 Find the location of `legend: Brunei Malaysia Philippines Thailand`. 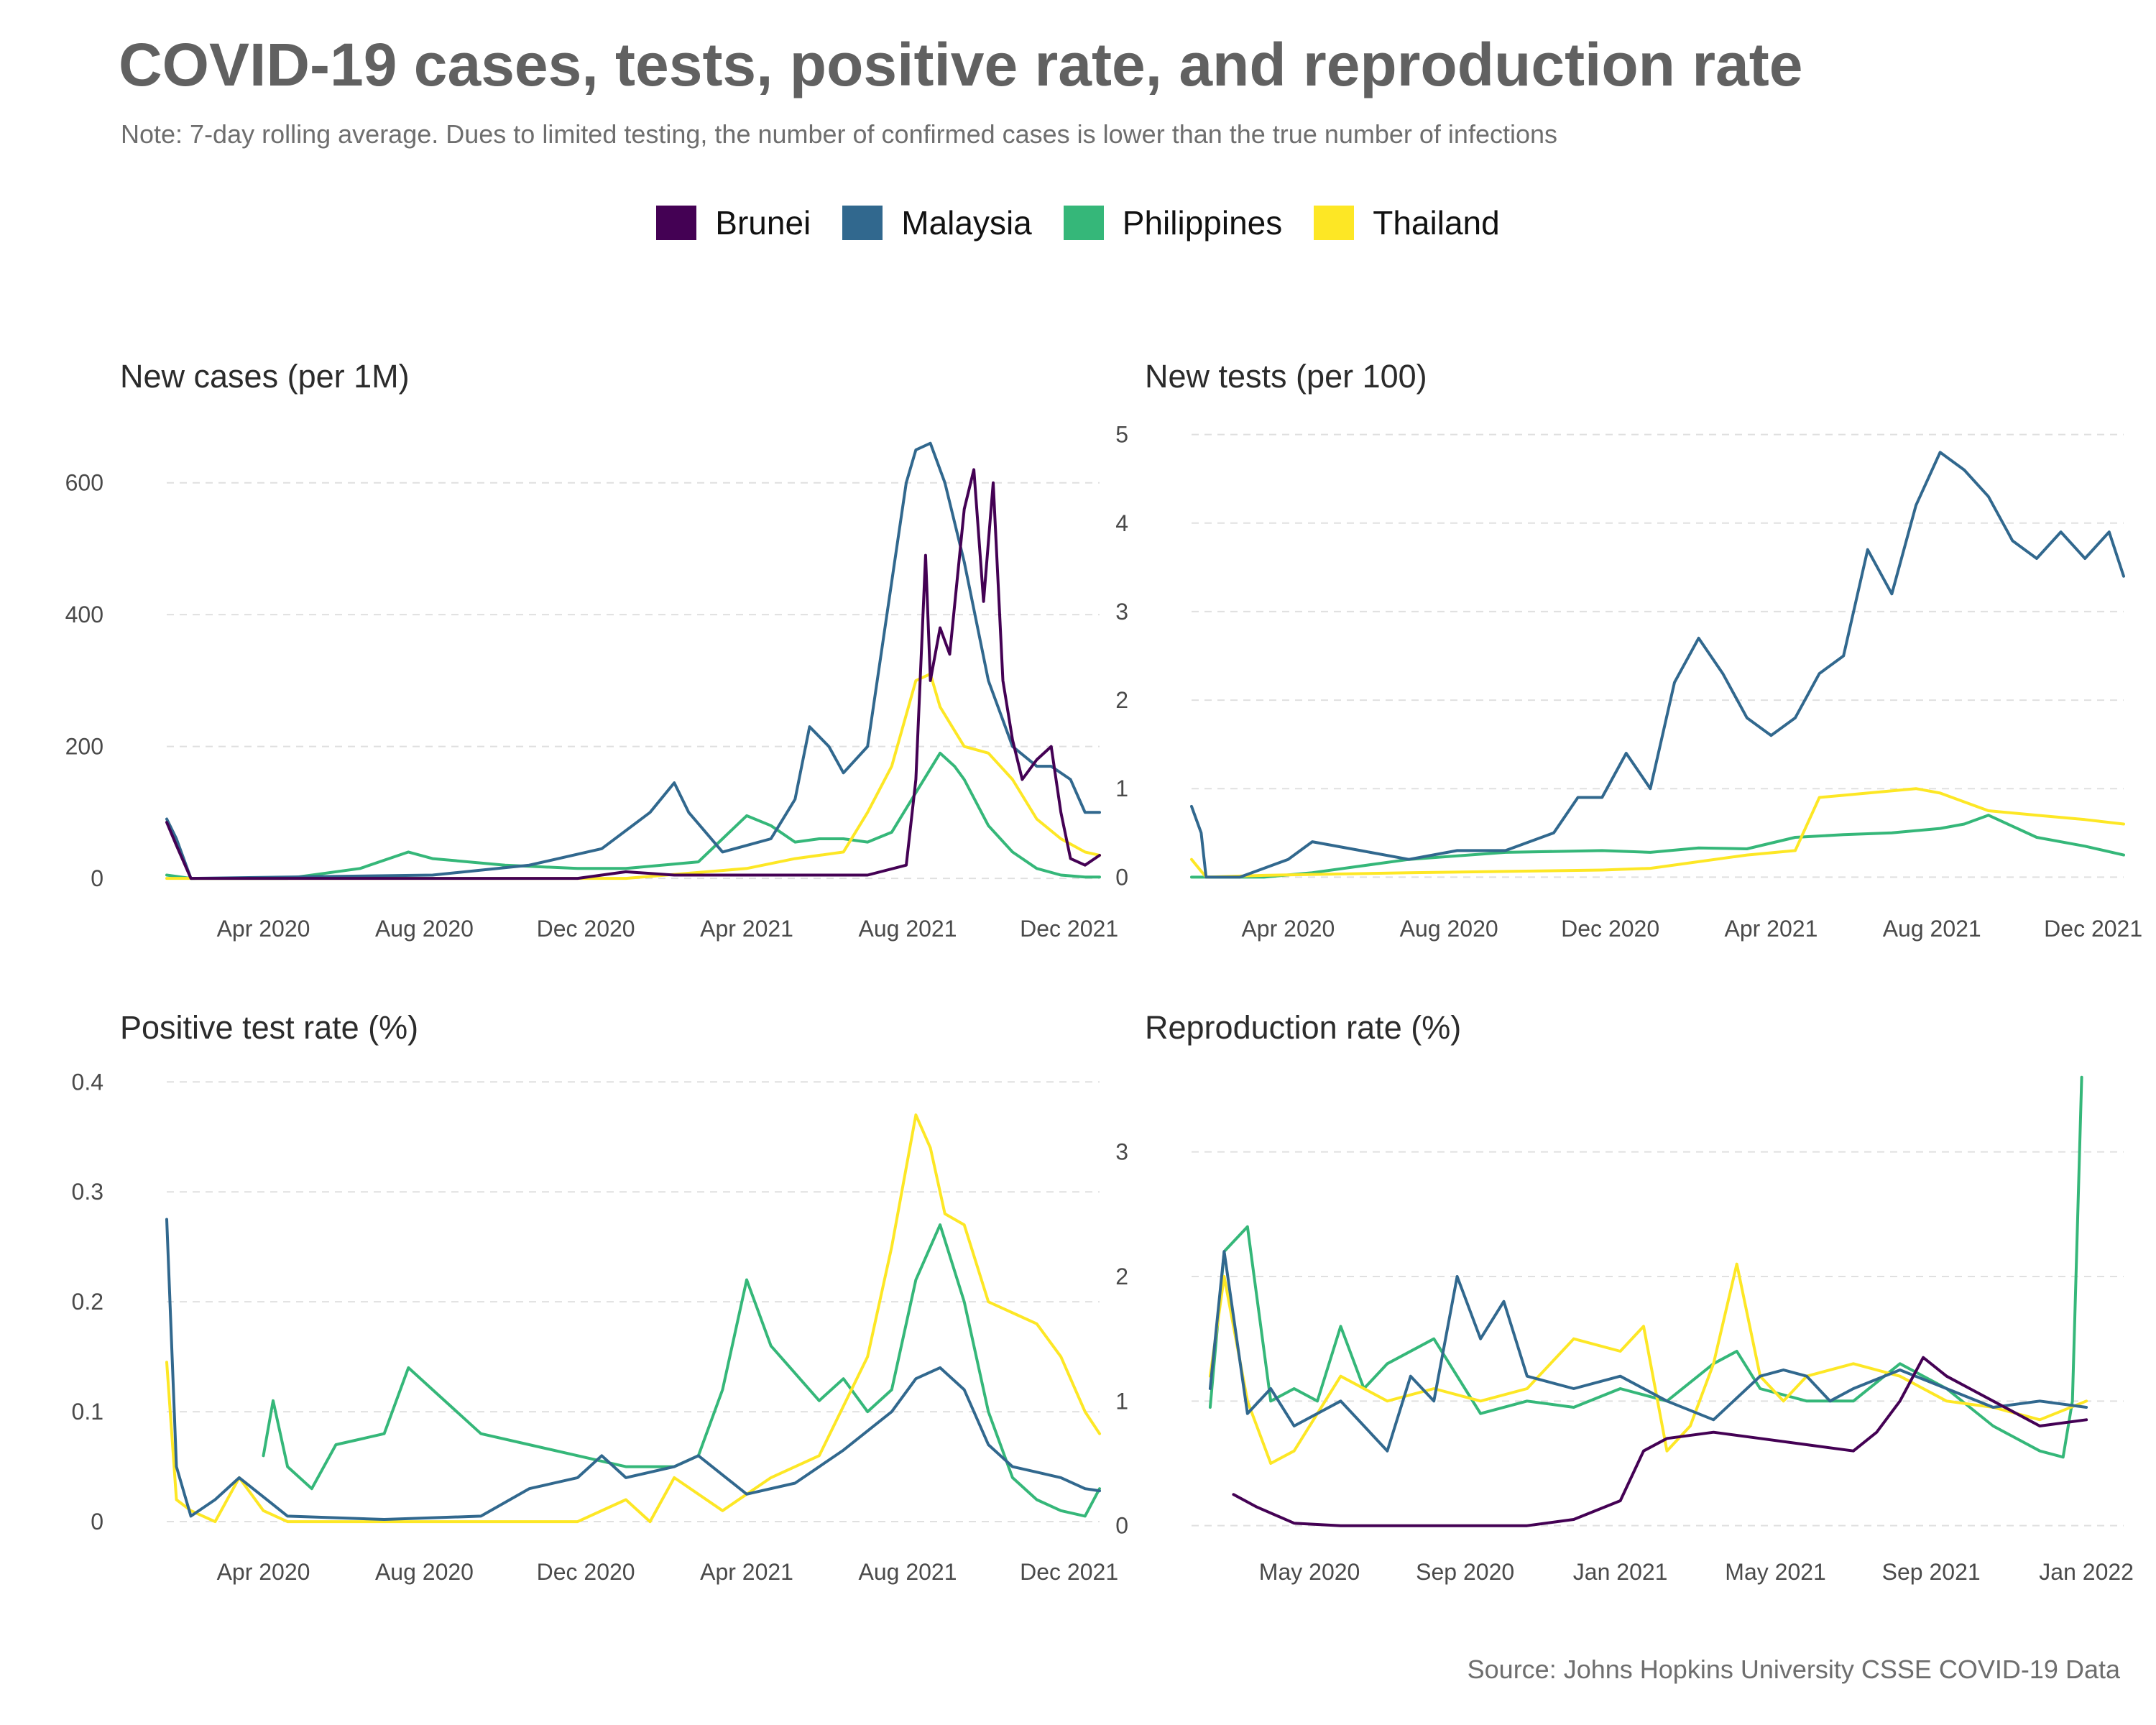

legend: Brunei Malaysia Philippines Thailand is located at coordinates (1078, 222).